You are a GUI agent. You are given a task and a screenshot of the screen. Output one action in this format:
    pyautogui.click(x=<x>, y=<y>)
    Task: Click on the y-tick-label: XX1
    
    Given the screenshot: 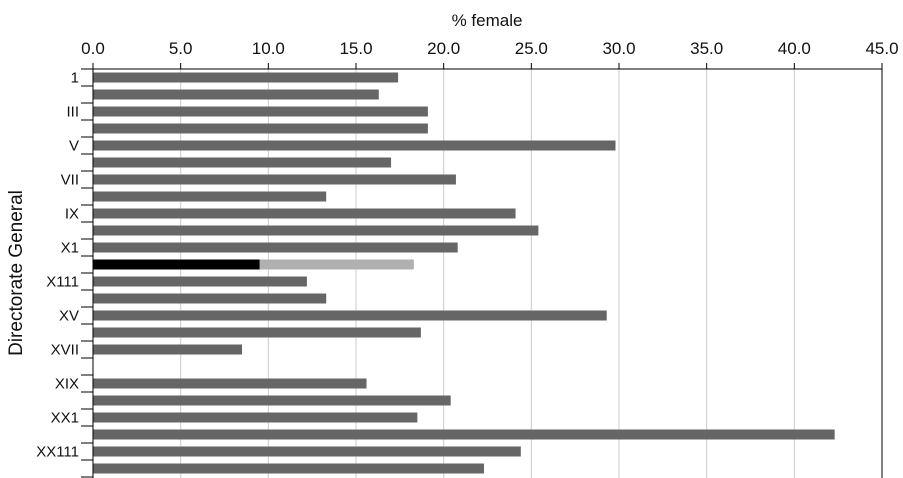 What is the action you would take?
    pyautogui.click(x=65, y=418)
    